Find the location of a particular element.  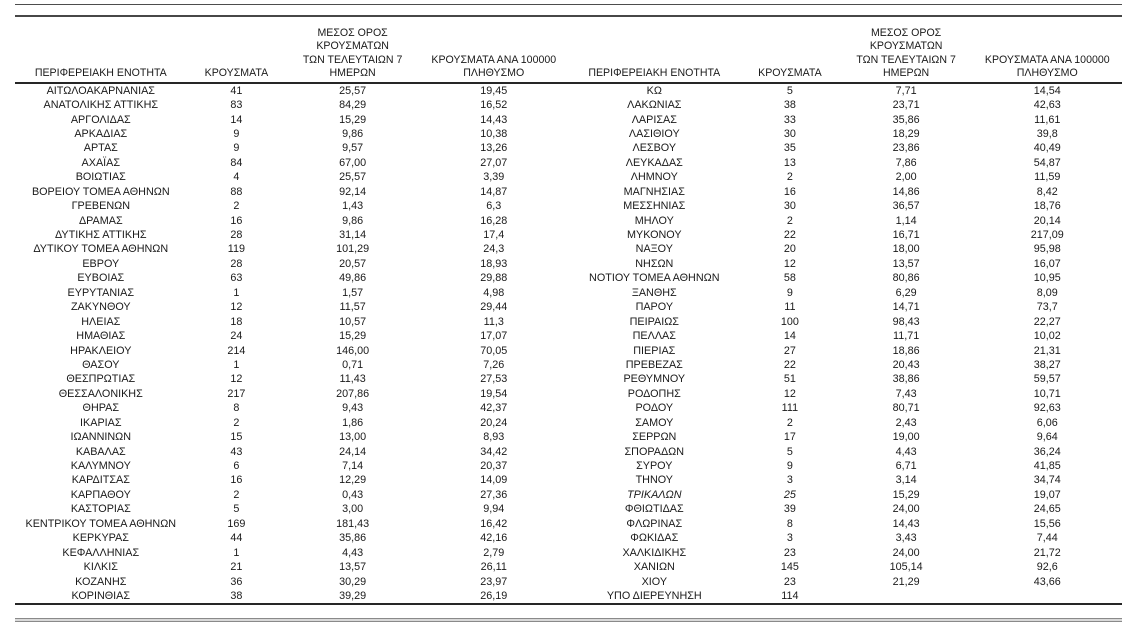

cell-cases: 13 is located at coordinates (789, 162).